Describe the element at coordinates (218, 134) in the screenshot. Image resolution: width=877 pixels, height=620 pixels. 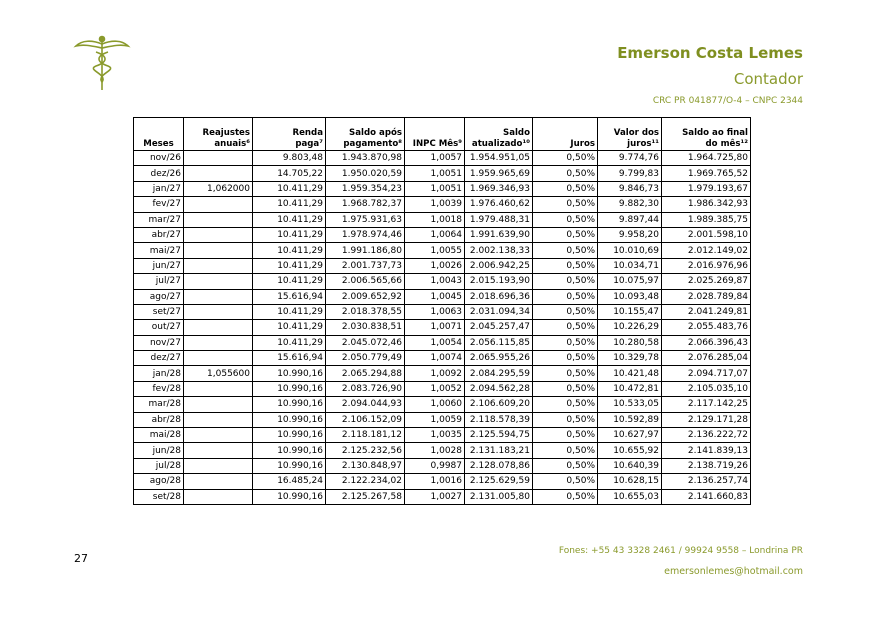
I see `column-header: Reajustes anuais⁶` at that location.